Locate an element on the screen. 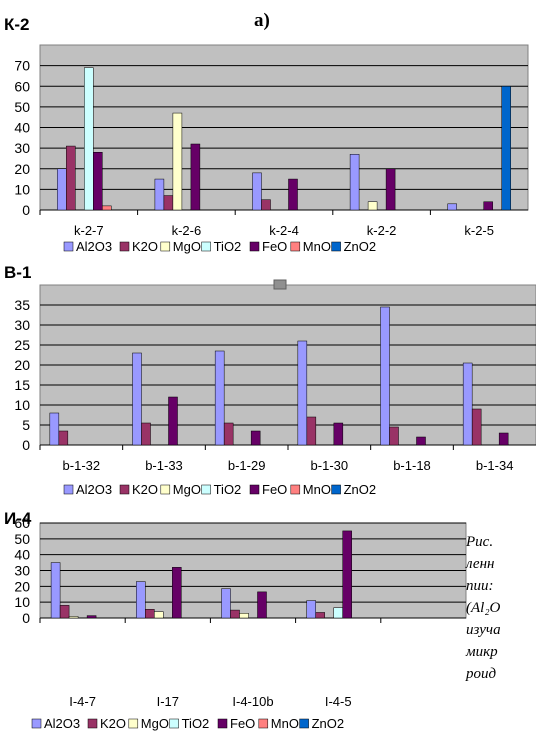 The height and width of the screenshot is (748, 536). chart-title: И-4 is located at coordinates (18, 518).